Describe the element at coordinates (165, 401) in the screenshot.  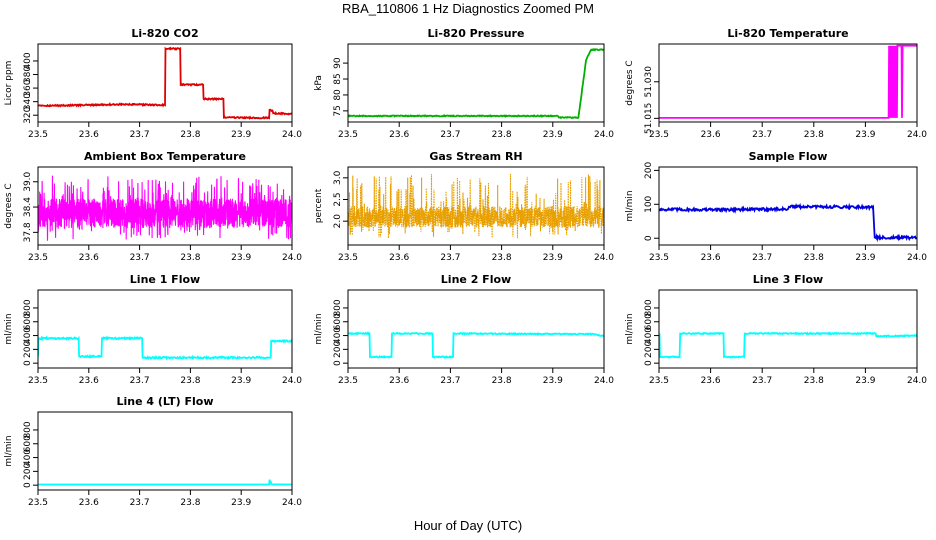
I see `panel-title: Line 4 (LT) Flow` at that location.